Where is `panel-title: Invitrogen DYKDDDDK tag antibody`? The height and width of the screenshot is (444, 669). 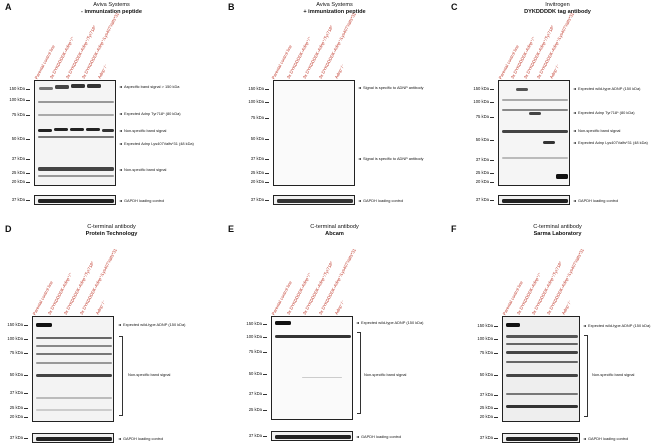 panel-title: Invitrogen DYKDDDDK tag antibody is located at coordinates (557, 9).